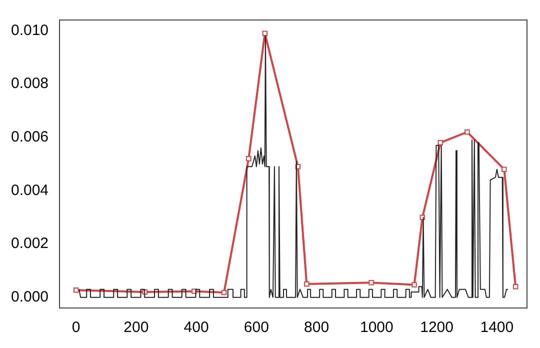 The image size is (540, 348). Describe the element at coordinates (29, 243) in the screenshot. I see `y-tick-label: 0.002` at that location.